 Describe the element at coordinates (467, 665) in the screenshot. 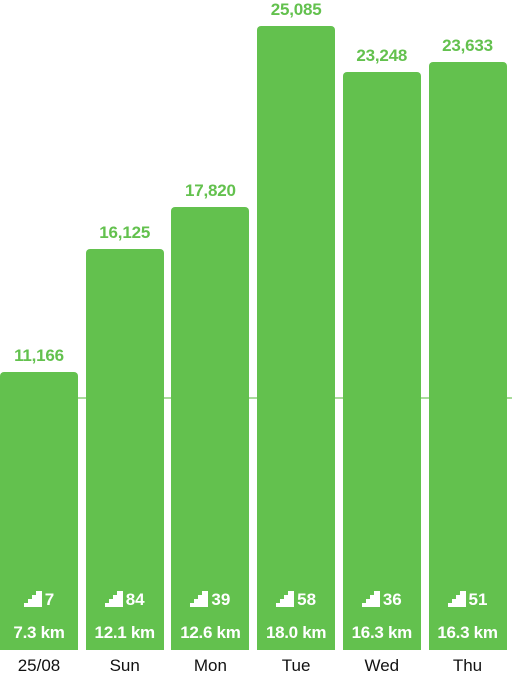

I see `day-label: Thu` at that location.